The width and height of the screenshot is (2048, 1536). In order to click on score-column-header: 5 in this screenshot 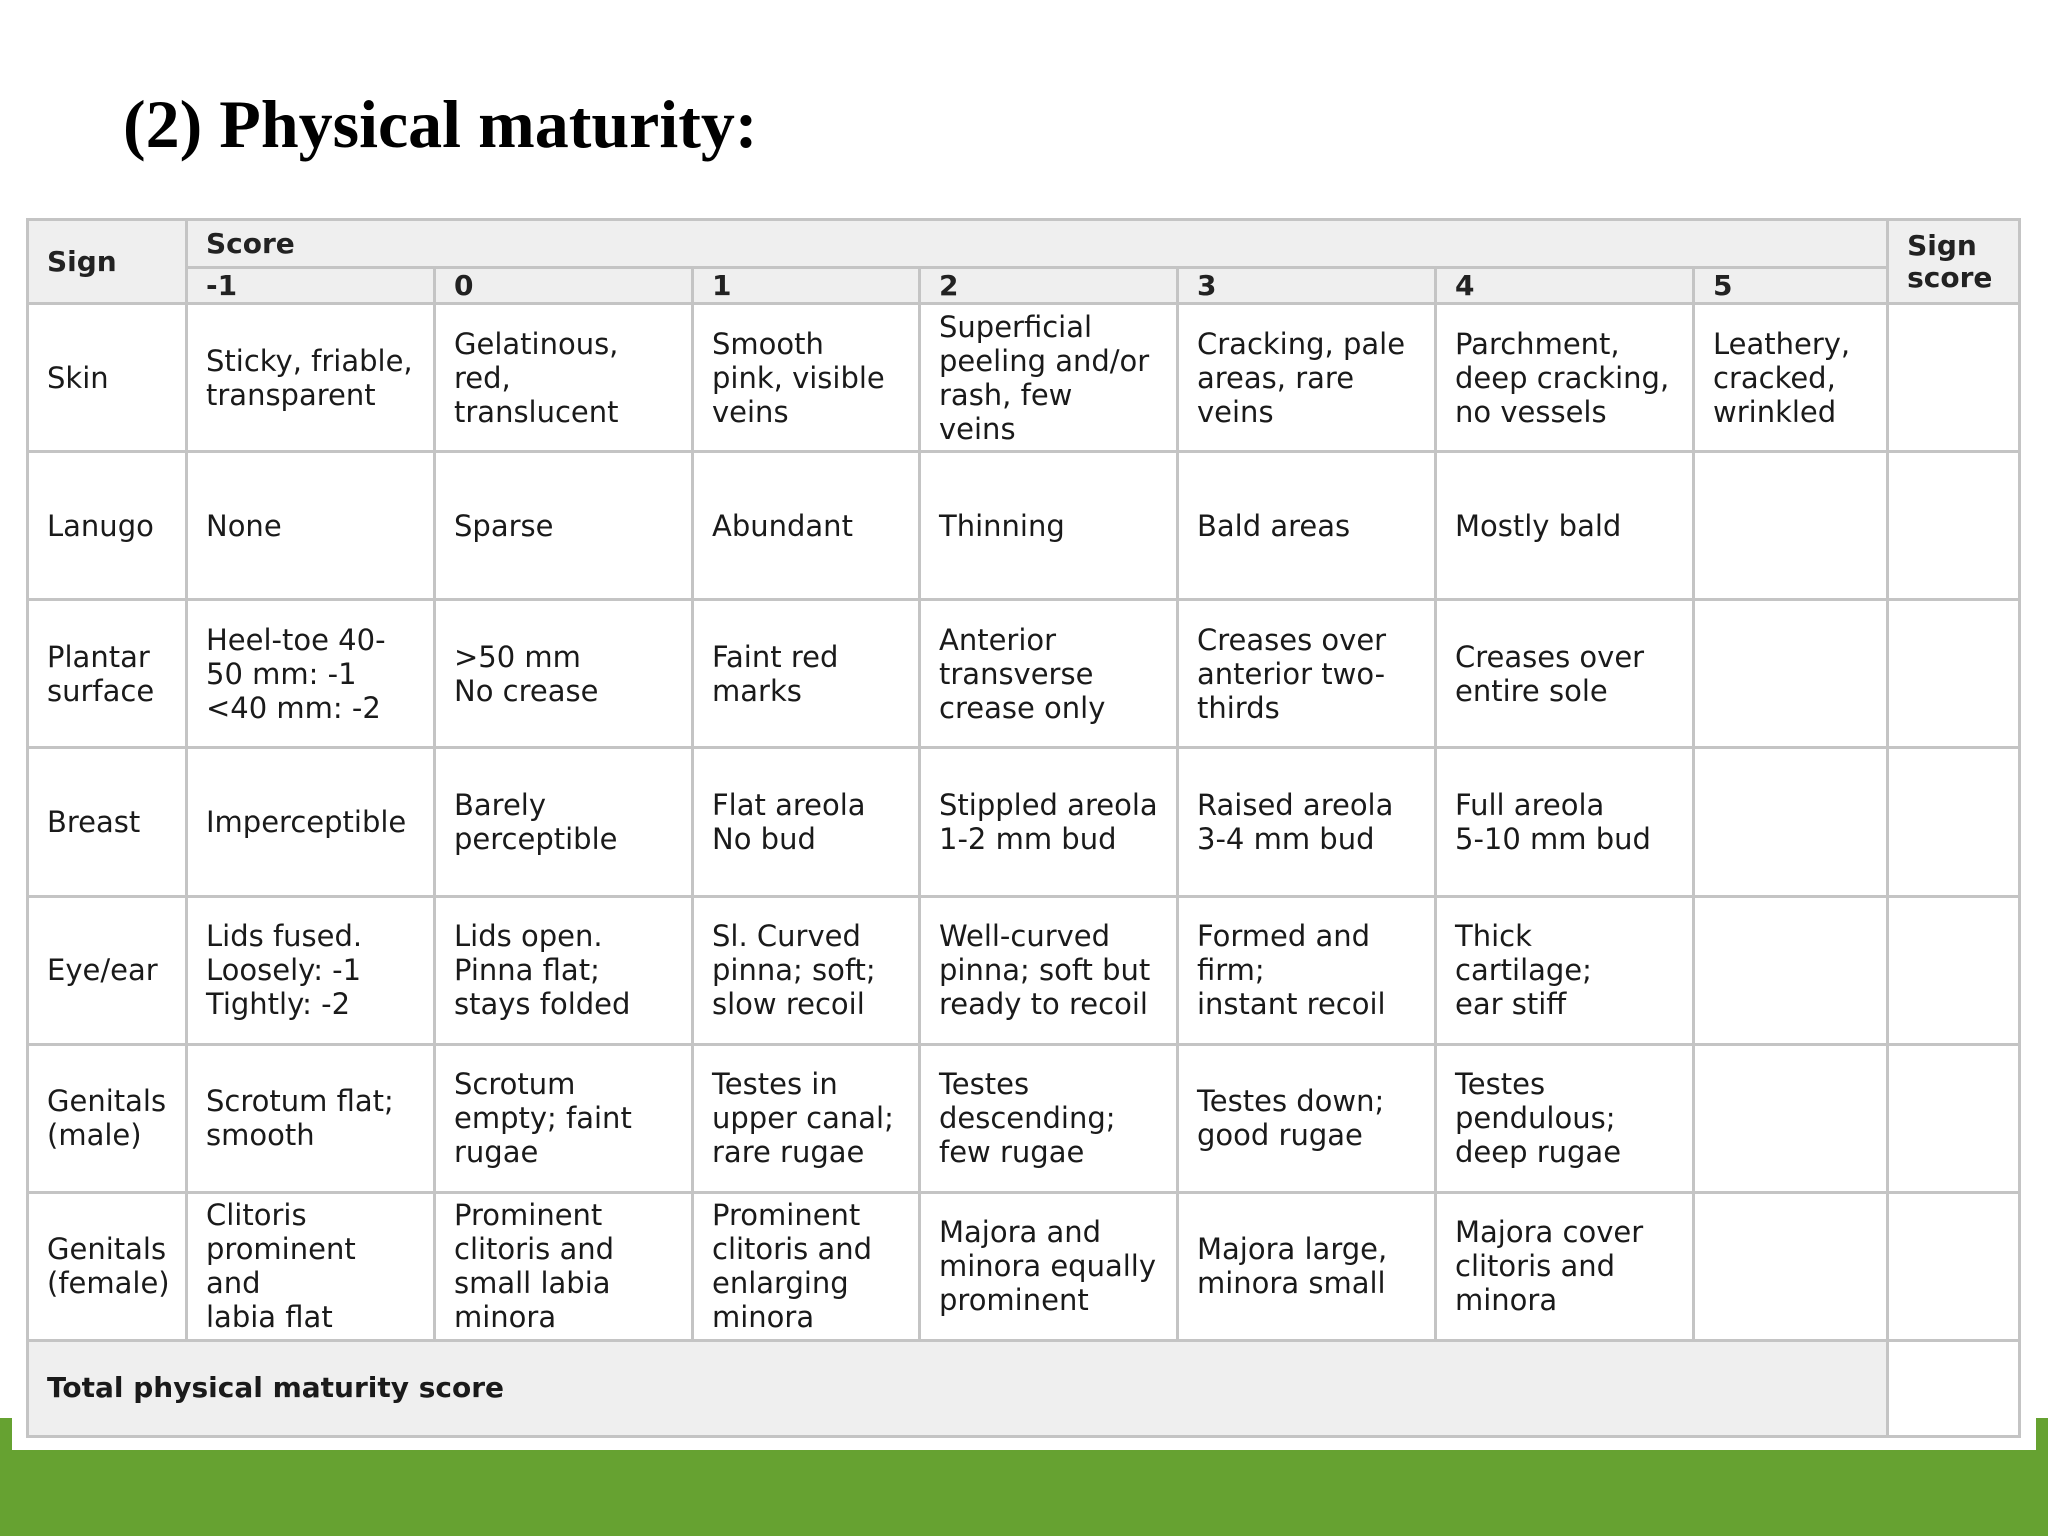, I will do `click(1790, 285)`.